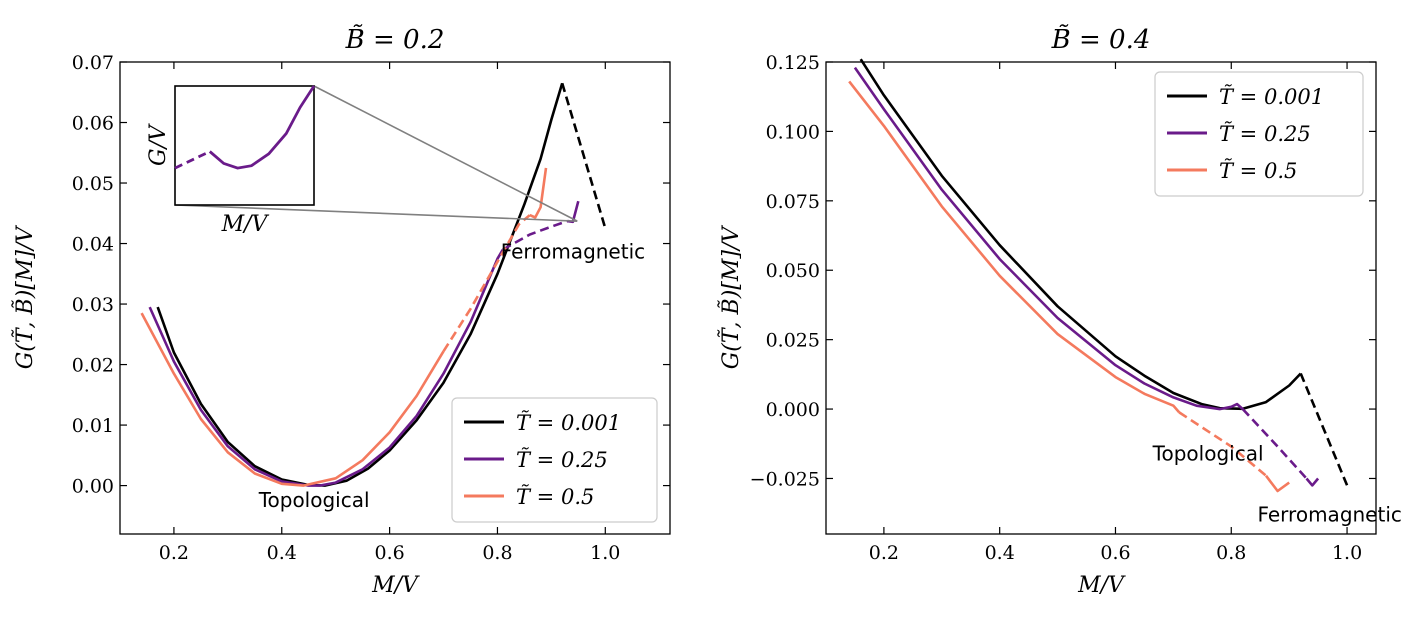  I want to click on chart-title: B̃ = 0.4, so click(1101, 39).